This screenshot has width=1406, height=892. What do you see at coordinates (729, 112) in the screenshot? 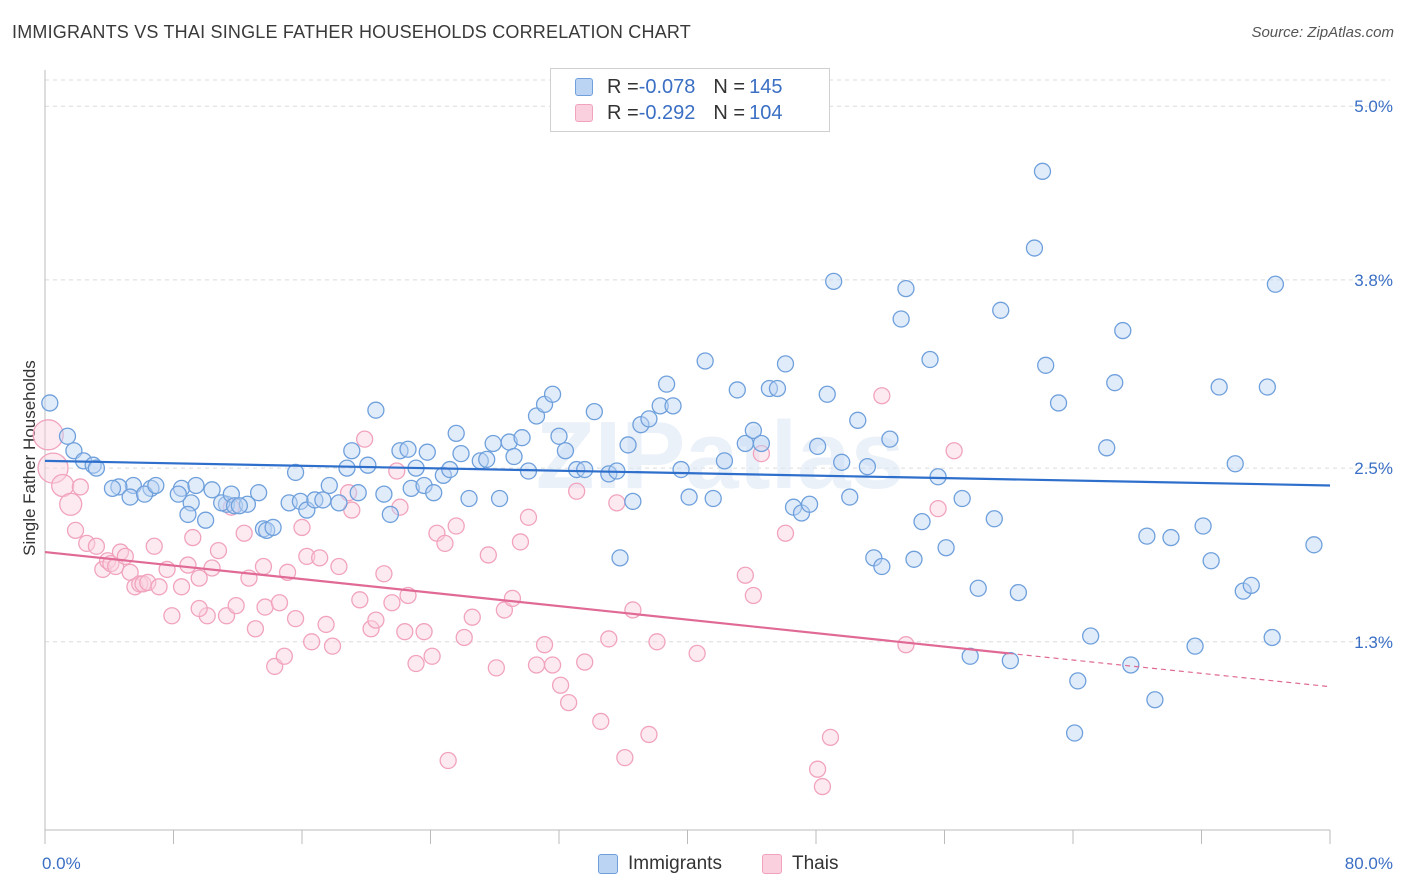
I see `legend-n-label: N =` at bounding box center [729, 112].